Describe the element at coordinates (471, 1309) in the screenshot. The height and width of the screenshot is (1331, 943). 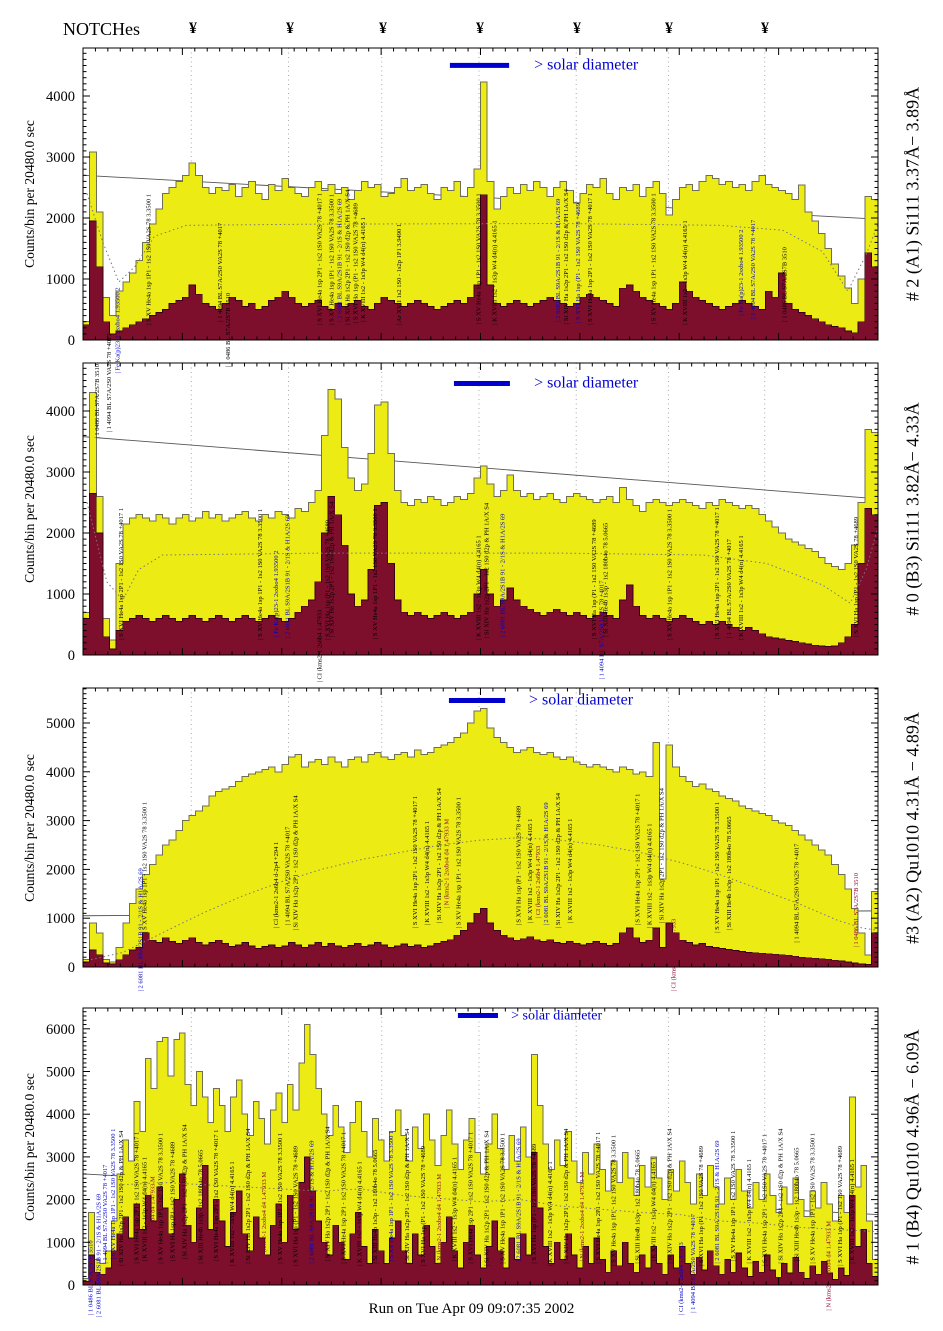
I see `footer-run-timestamp: Run on Tue Apr 09 09:07:35 2002` at that location.